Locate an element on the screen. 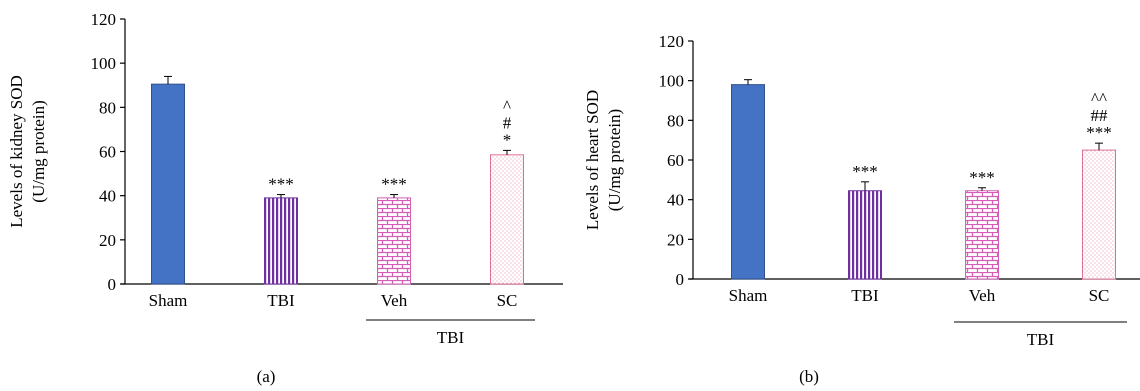  y-axis-title: Levels of kidney SOD is located at coordinates (16, 151).